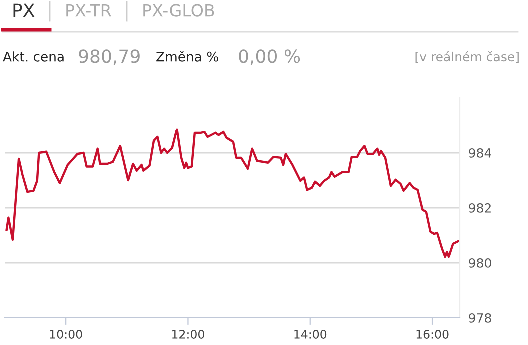  What do you see at coordinates (24, 10) in the screenshot?
I see `chart-title: PX` at bounding box center [24, 10].